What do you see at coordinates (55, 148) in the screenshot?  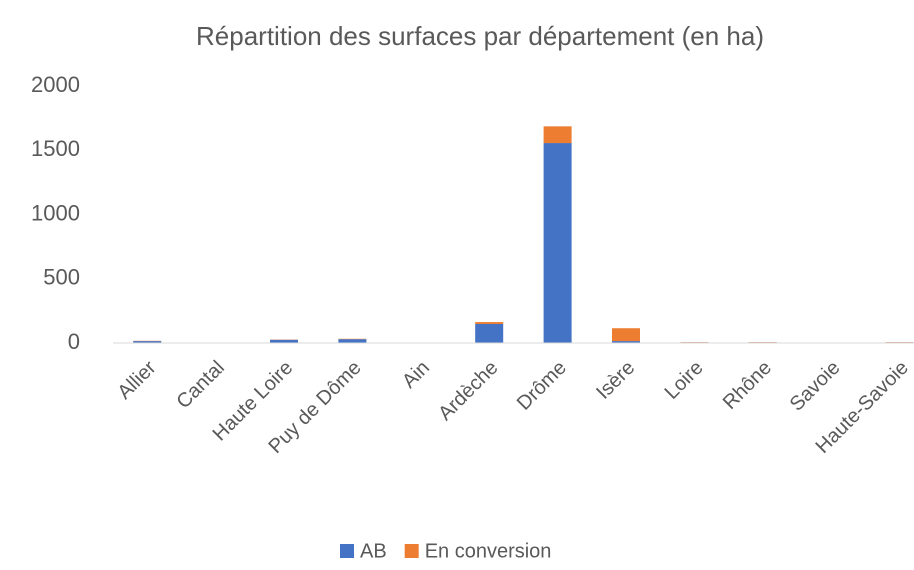 I see `y-tick-label: 1500` at bounding box center [55, 148].